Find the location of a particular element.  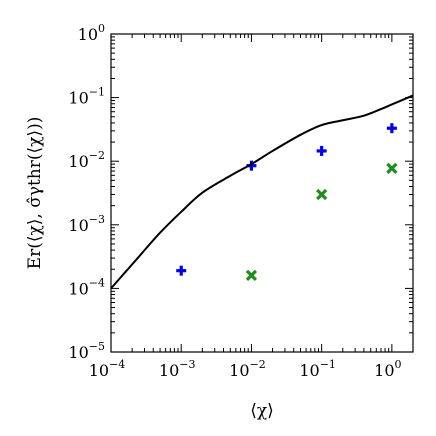

x-tick-labels: 10⁻⁴ 10⁻³ 10⁻² 10⁻¹ 10⁰ is located at coordinates (245, 369).